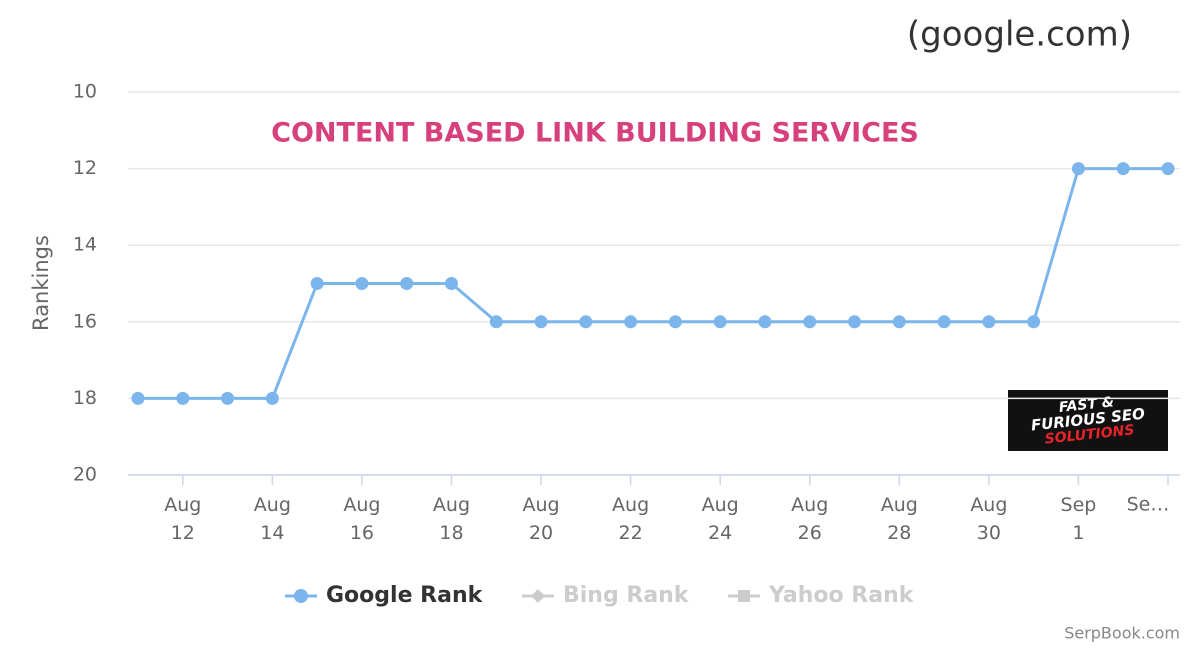 This screenshot has height=650, width=1200. I want to click on x-tick-label: Aug 26, so click(809, 519).